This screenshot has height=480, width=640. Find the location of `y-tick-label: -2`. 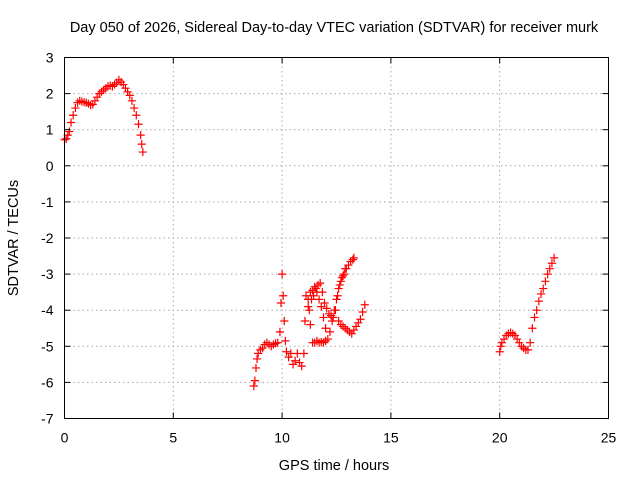

y-tick-label: -2 is located at coordinates (47, 238).